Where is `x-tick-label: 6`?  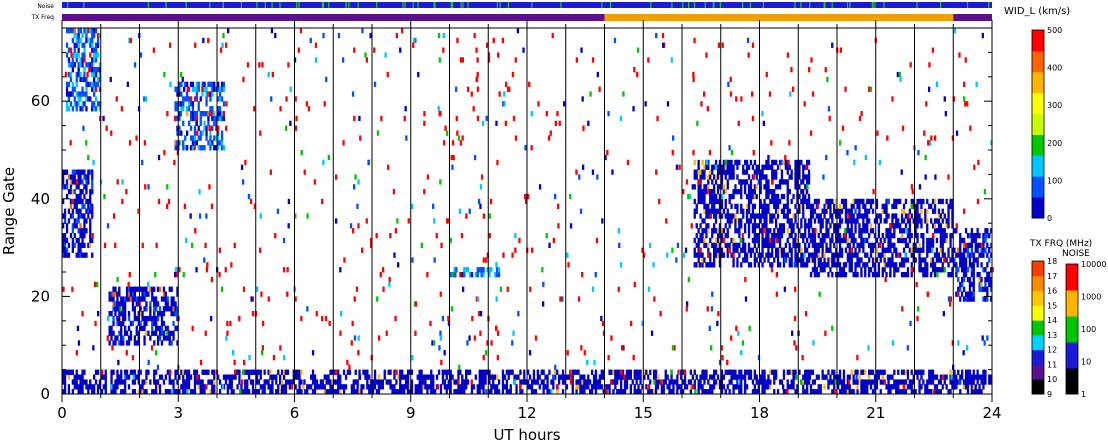
x-tick-label: 6 is located at coordinates (295, 413).